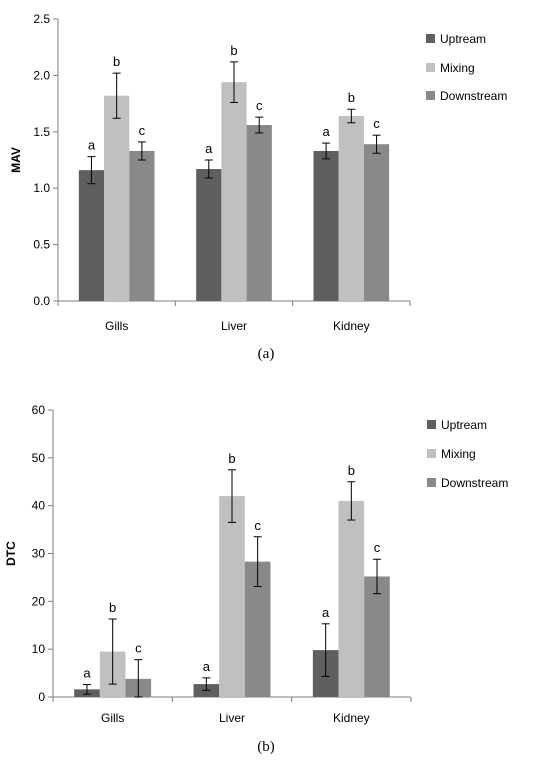 This screenshot has width=533, height=763. Describe the element at coordinates (266, 354) in the screenshot. I see `panel-label: (a)` at that location.